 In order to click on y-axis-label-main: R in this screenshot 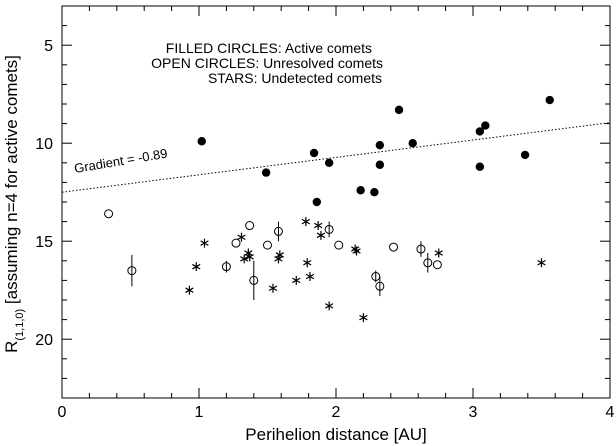, I will do `click(11, 347)`.